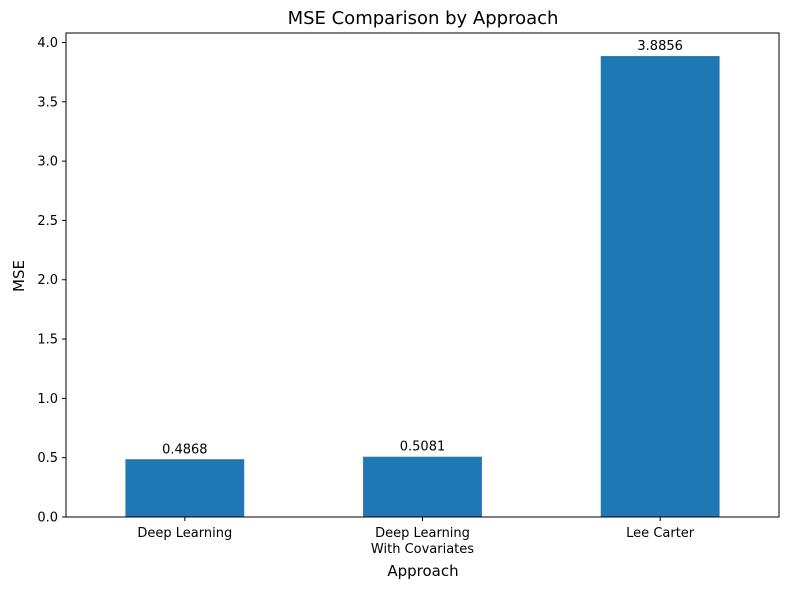 Image resolution: width=790 pixels, height=590 pixels. I want to click on x-tick-label: Lee Carter, so click(660, 533).